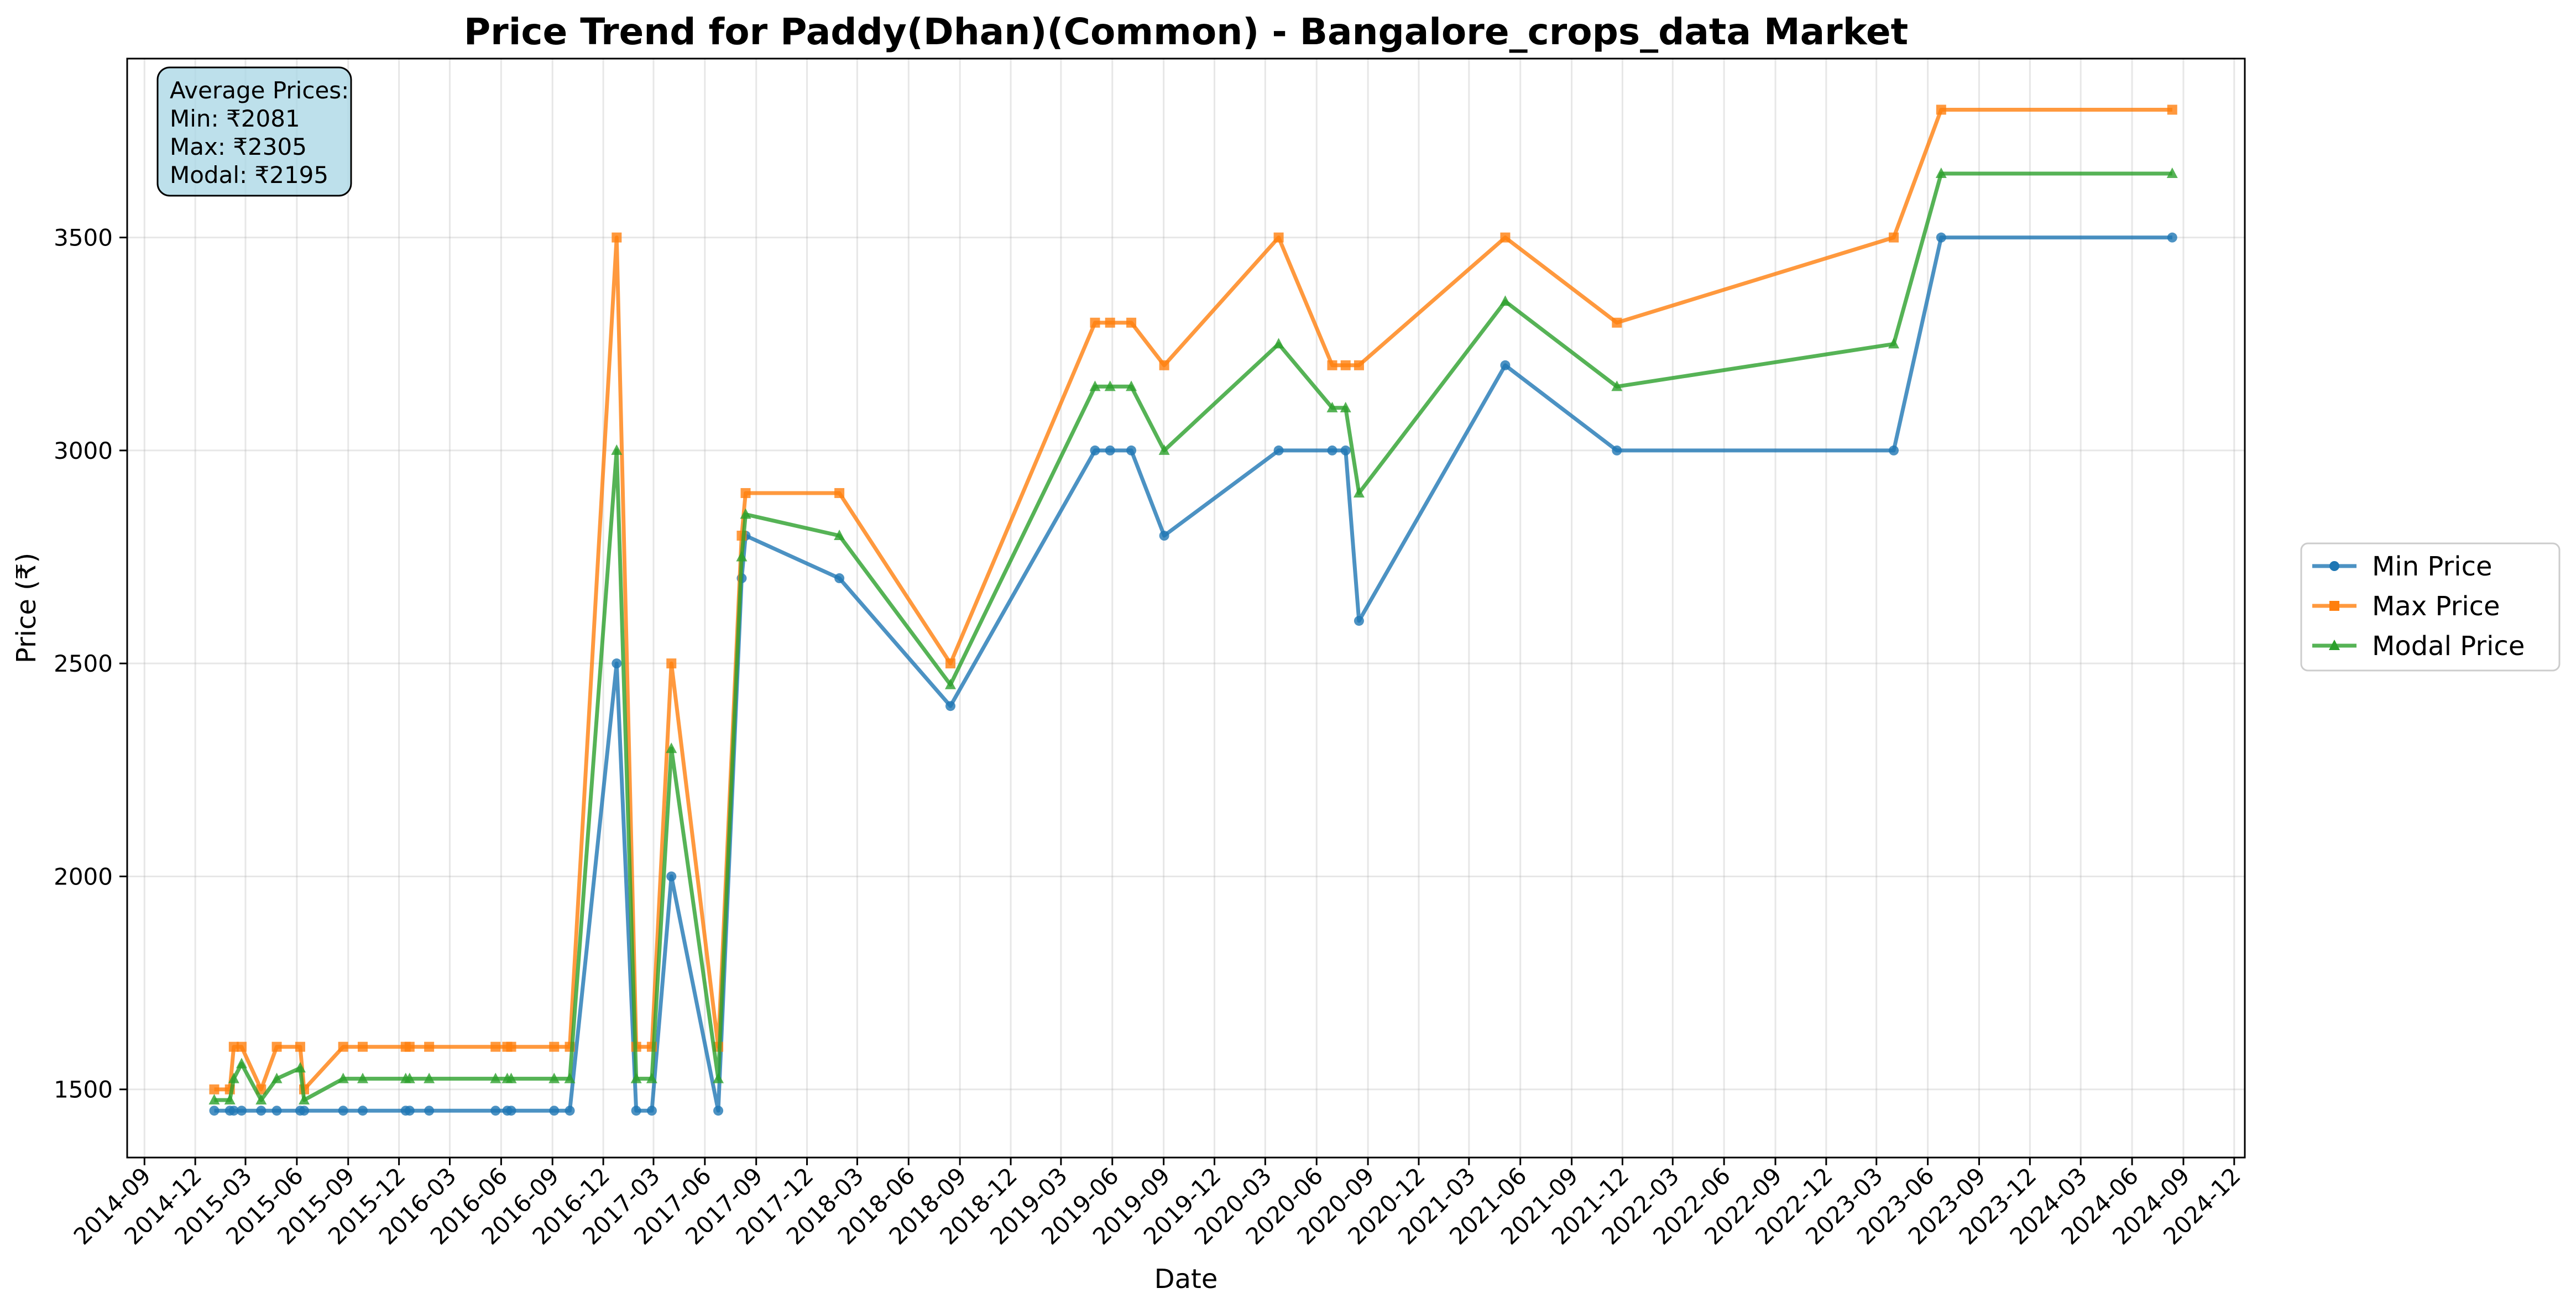  I want to click on average-modal-price: Modal: ₹2195, so click(249, 175).